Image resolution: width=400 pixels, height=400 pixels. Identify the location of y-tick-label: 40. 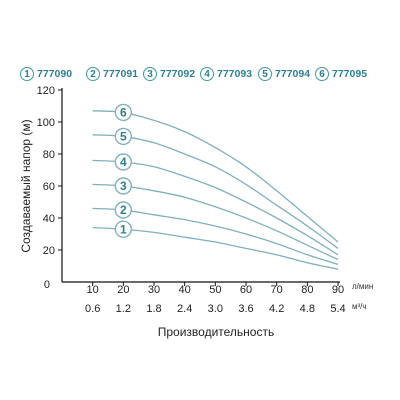
(49, 219).